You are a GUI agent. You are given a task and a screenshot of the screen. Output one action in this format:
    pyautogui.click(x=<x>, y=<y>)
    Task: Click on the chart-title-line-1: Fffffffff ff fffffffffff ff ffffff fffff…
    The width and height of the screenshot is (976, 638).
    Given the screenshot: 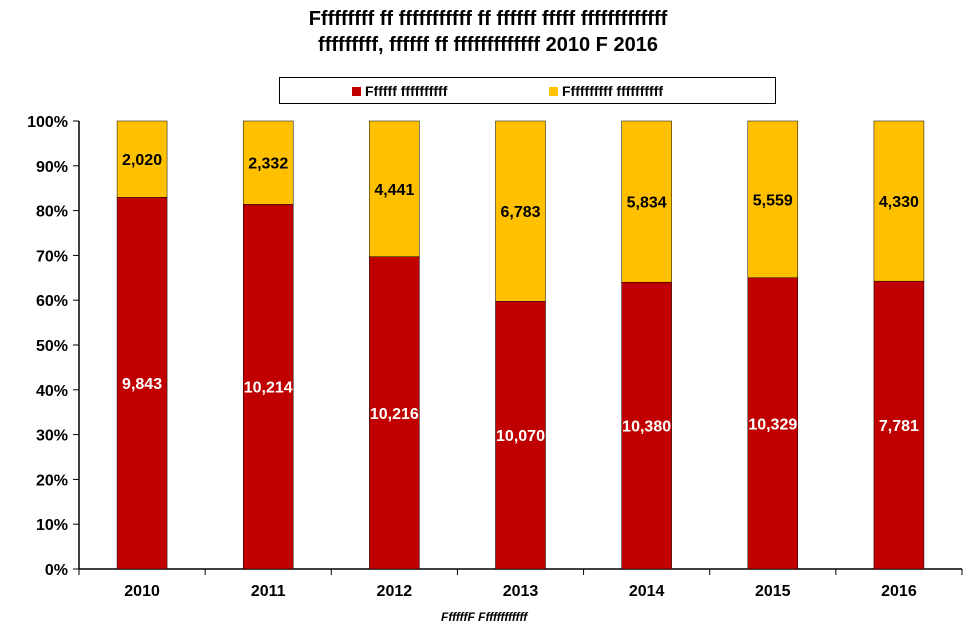 What is the action you would take?
    pyautogui.click(x=488, y=19)
    